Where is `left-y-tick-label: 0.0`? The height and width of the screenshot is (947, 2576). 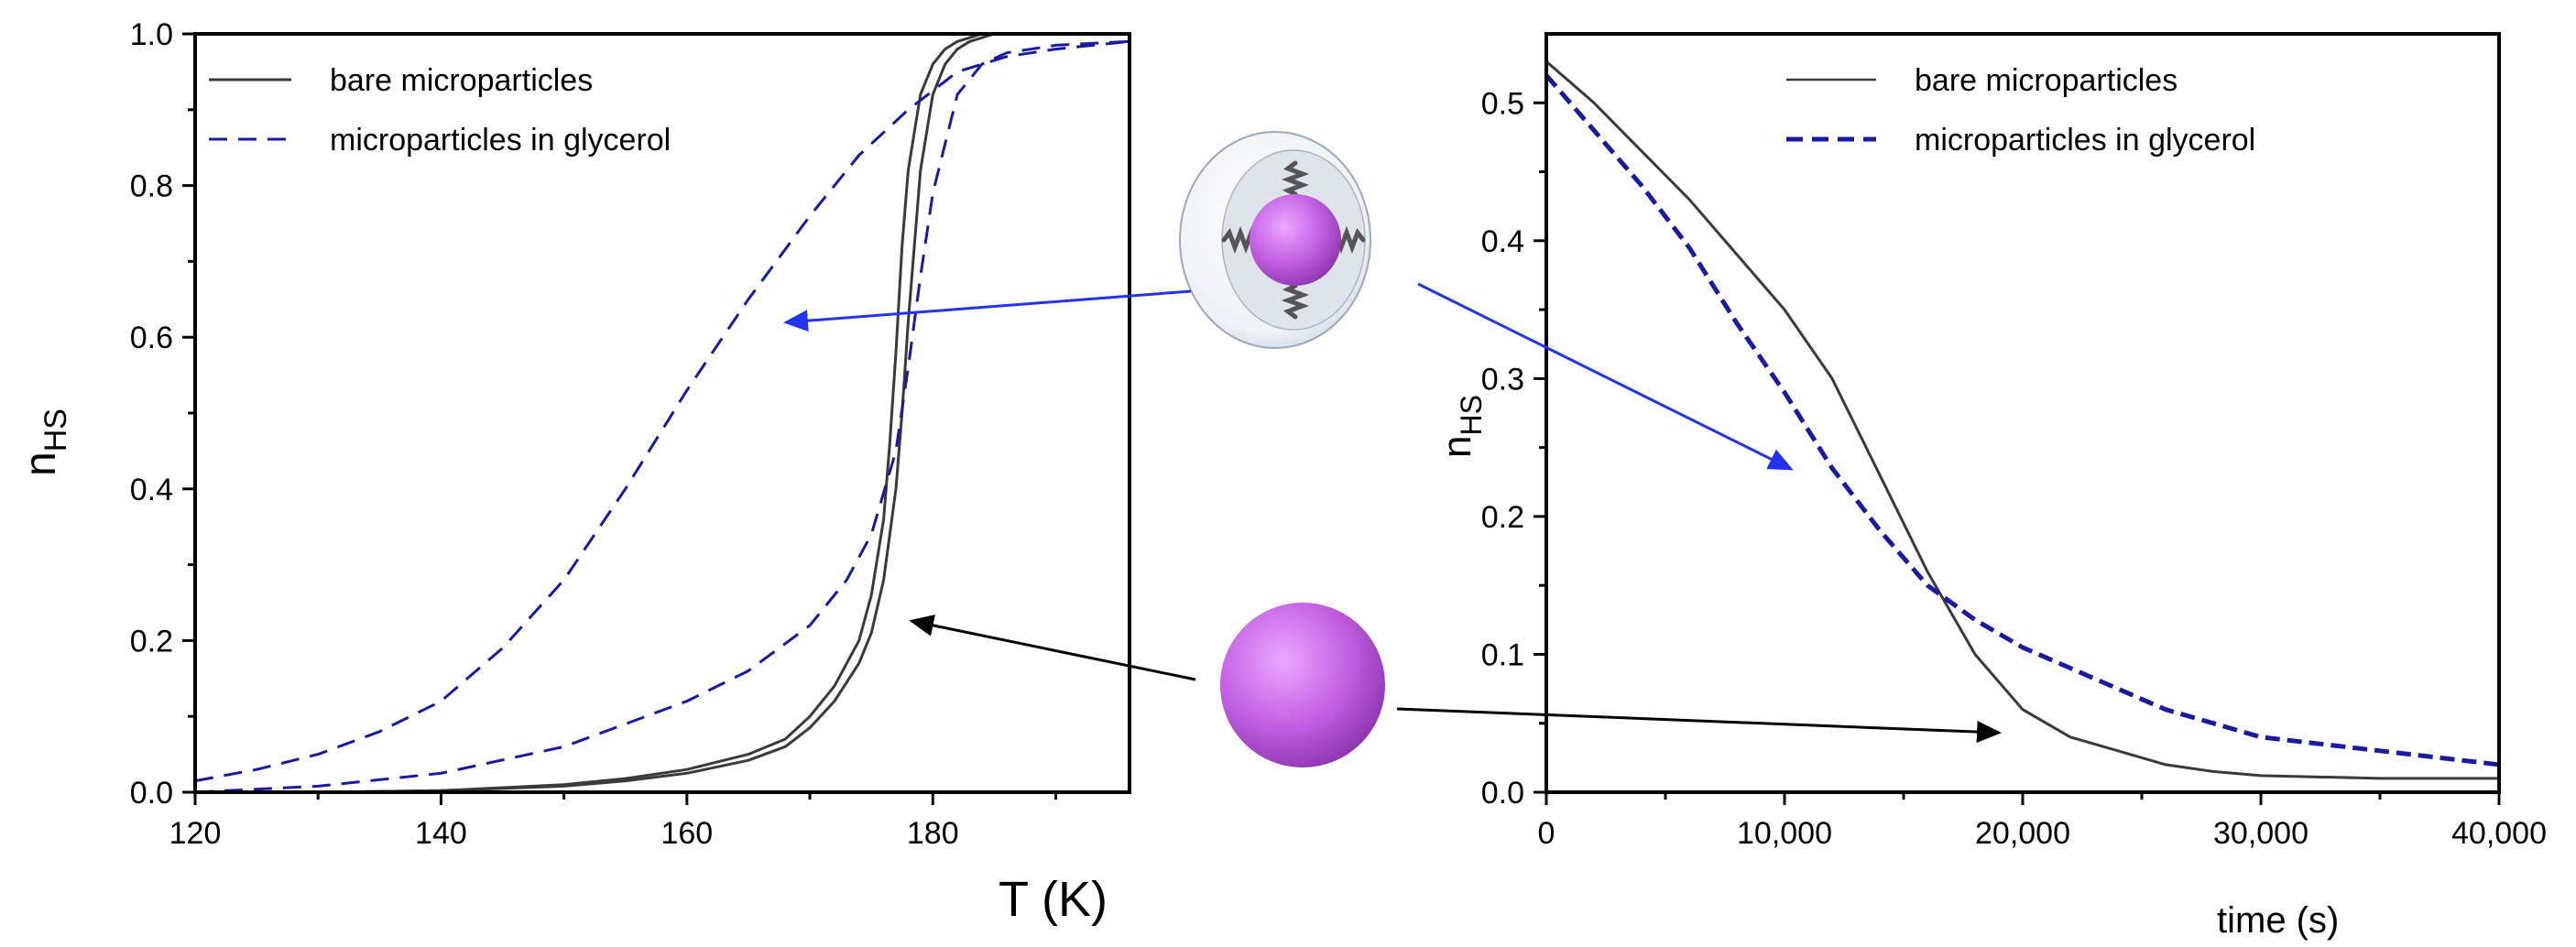 left-y-tick-label: 0.0 is located at coordinates (152, 793).